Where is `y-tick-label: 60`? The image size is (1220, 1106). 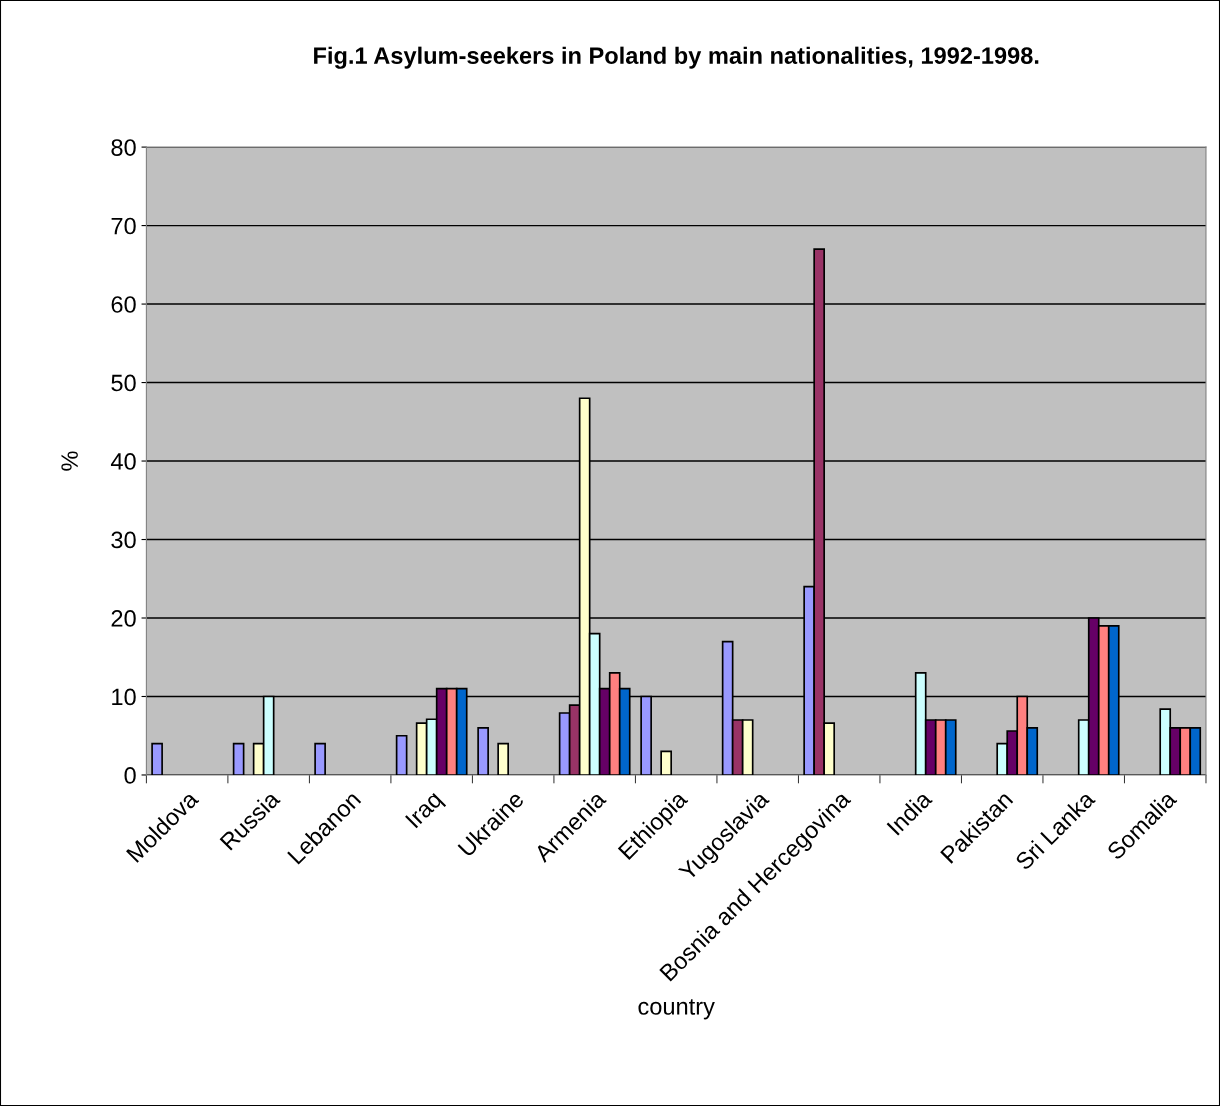 y-tick-label: 60 is located at coordinates (123, 304).